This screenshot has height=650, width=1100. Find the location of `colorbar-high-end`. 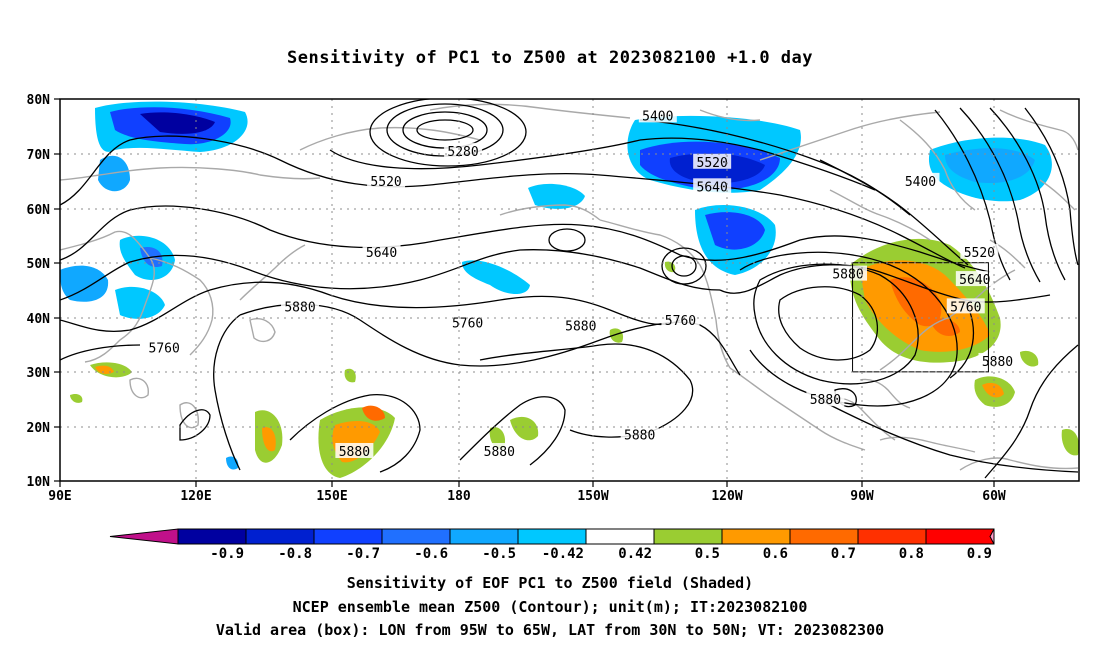

colorbar-high-end is located at coordinates (992, 536).